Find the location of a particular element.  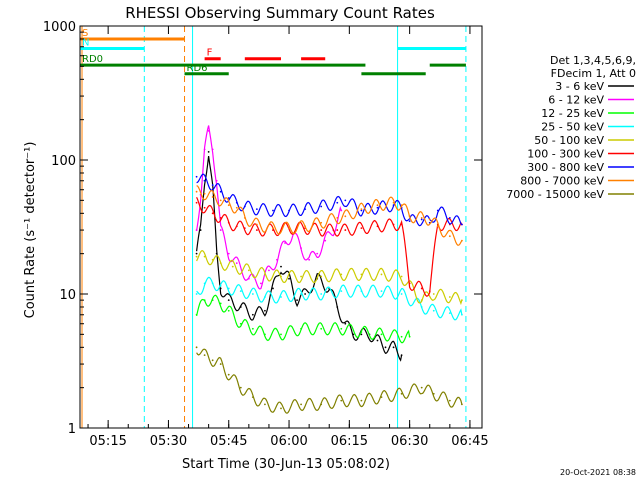

x-tick-label: 05:45 is located at coordinates (228, 441).